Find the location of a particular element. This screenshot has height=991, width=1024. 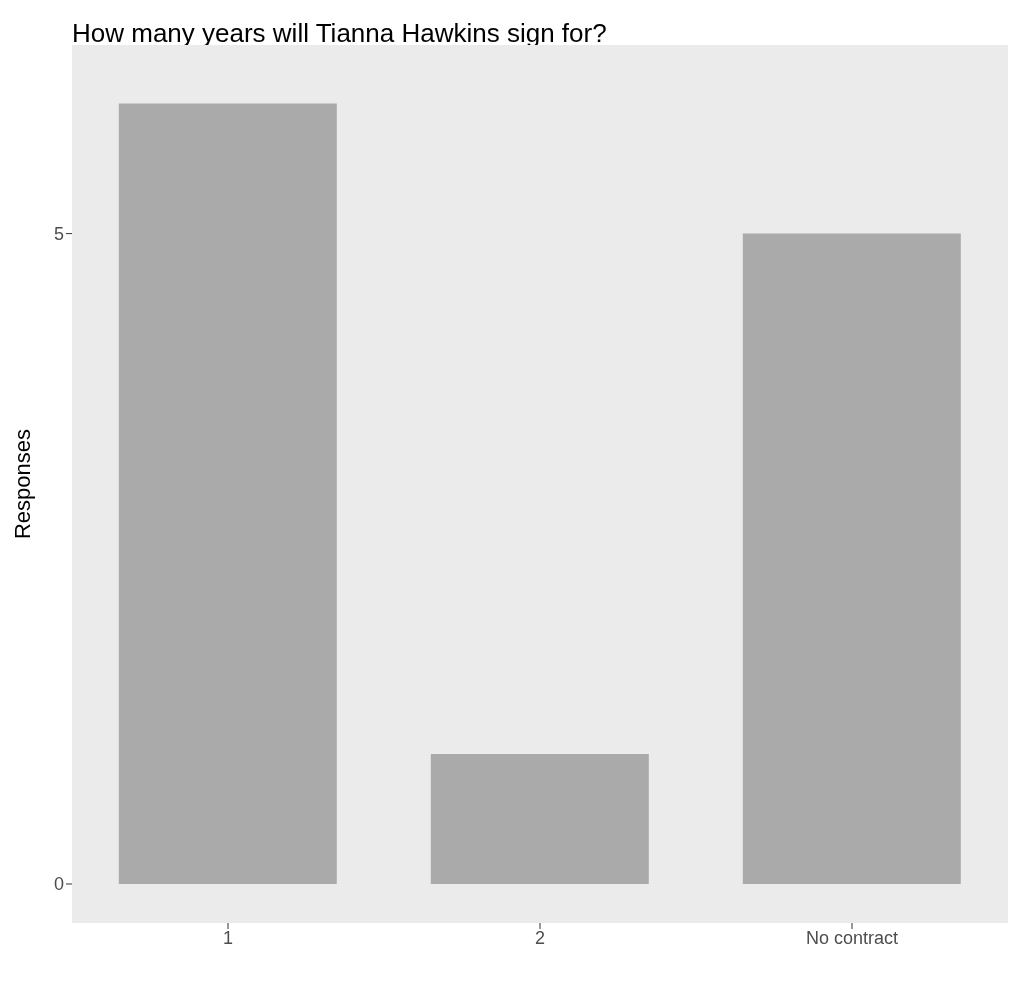

y-axis-title: Responses is located at coordinates (22, 484).